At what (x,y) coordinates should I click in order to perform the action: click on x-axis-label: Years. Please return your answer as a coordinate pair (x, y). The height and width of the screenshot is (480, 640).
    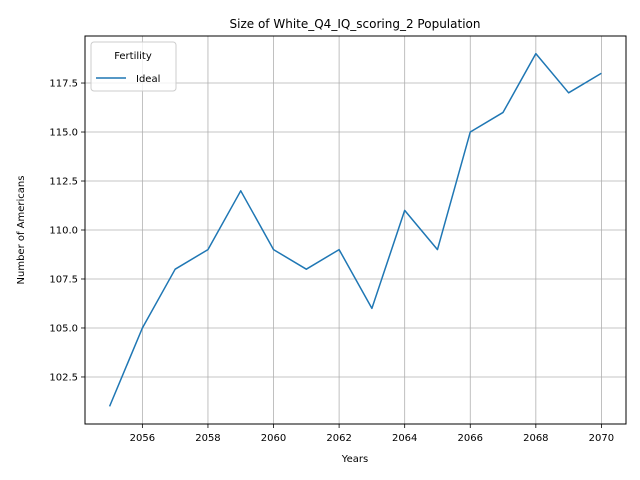
    Looking at the image, I should click on (354, 459).